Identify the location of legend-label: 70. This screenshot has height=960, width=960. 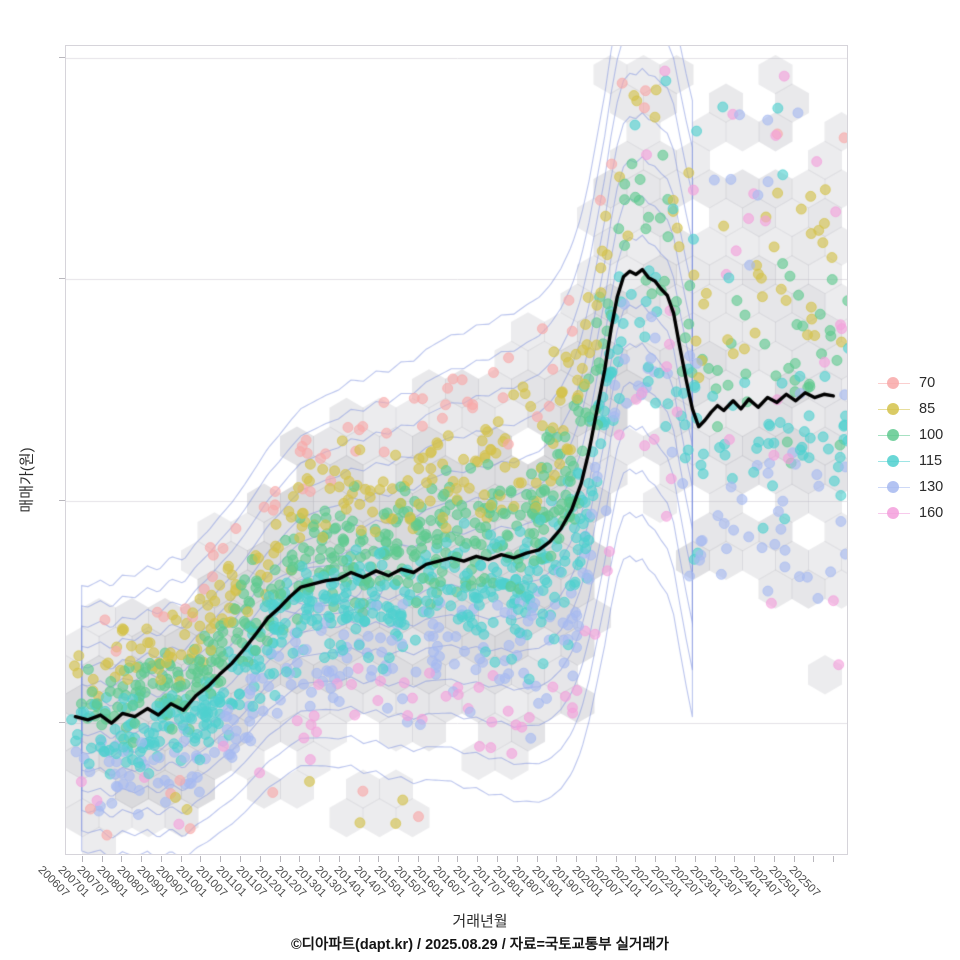
(927, 383).